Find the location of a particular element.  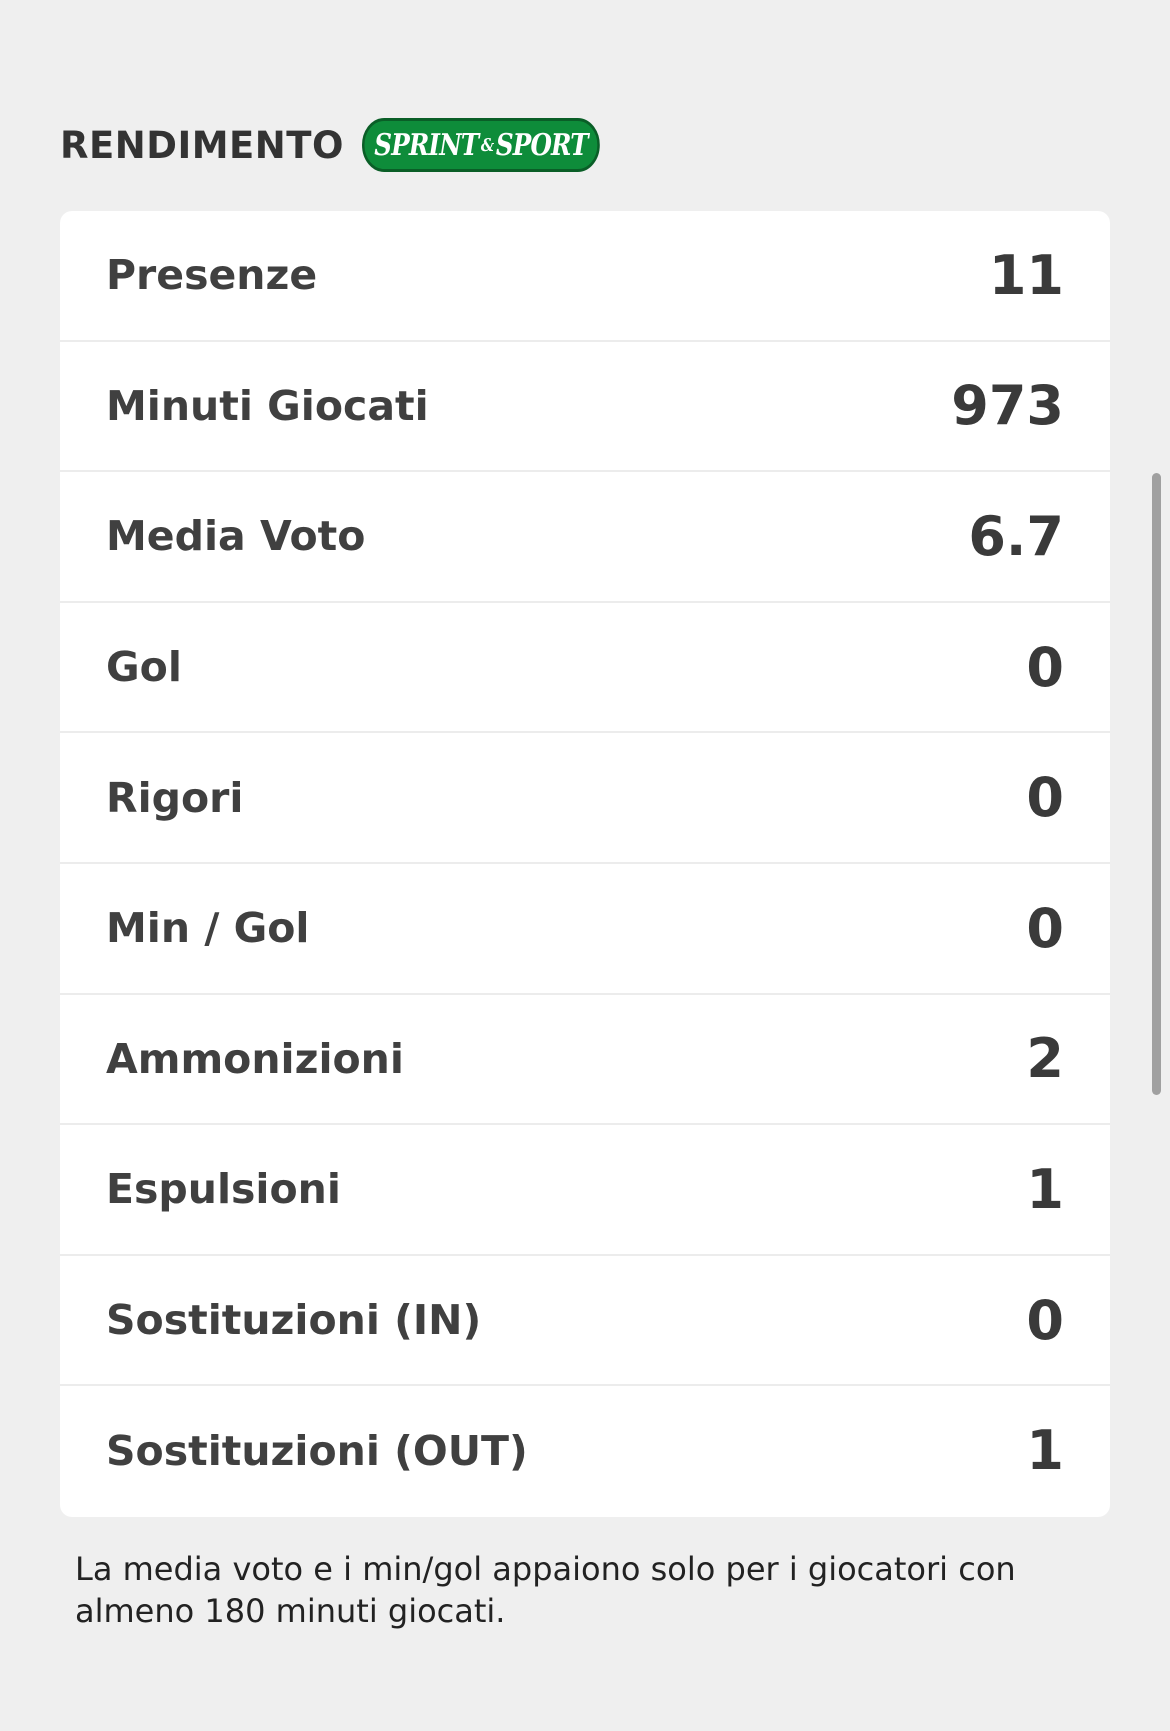

stat-row-min-gol: Min / Gol 0 is located at coordinates (585, 929).